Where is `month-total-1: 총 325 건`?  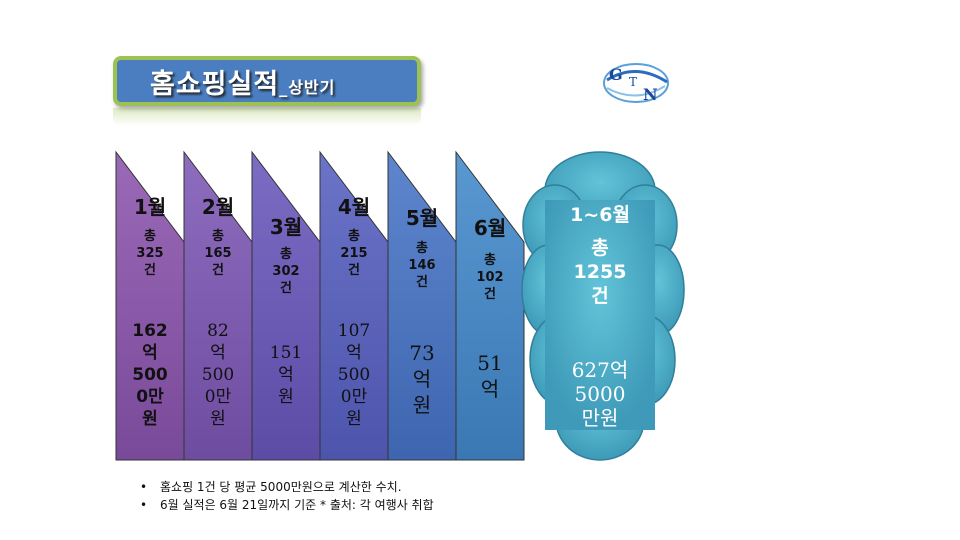 month-total-1: 총 325 건 is located at coordinates (150, 253).